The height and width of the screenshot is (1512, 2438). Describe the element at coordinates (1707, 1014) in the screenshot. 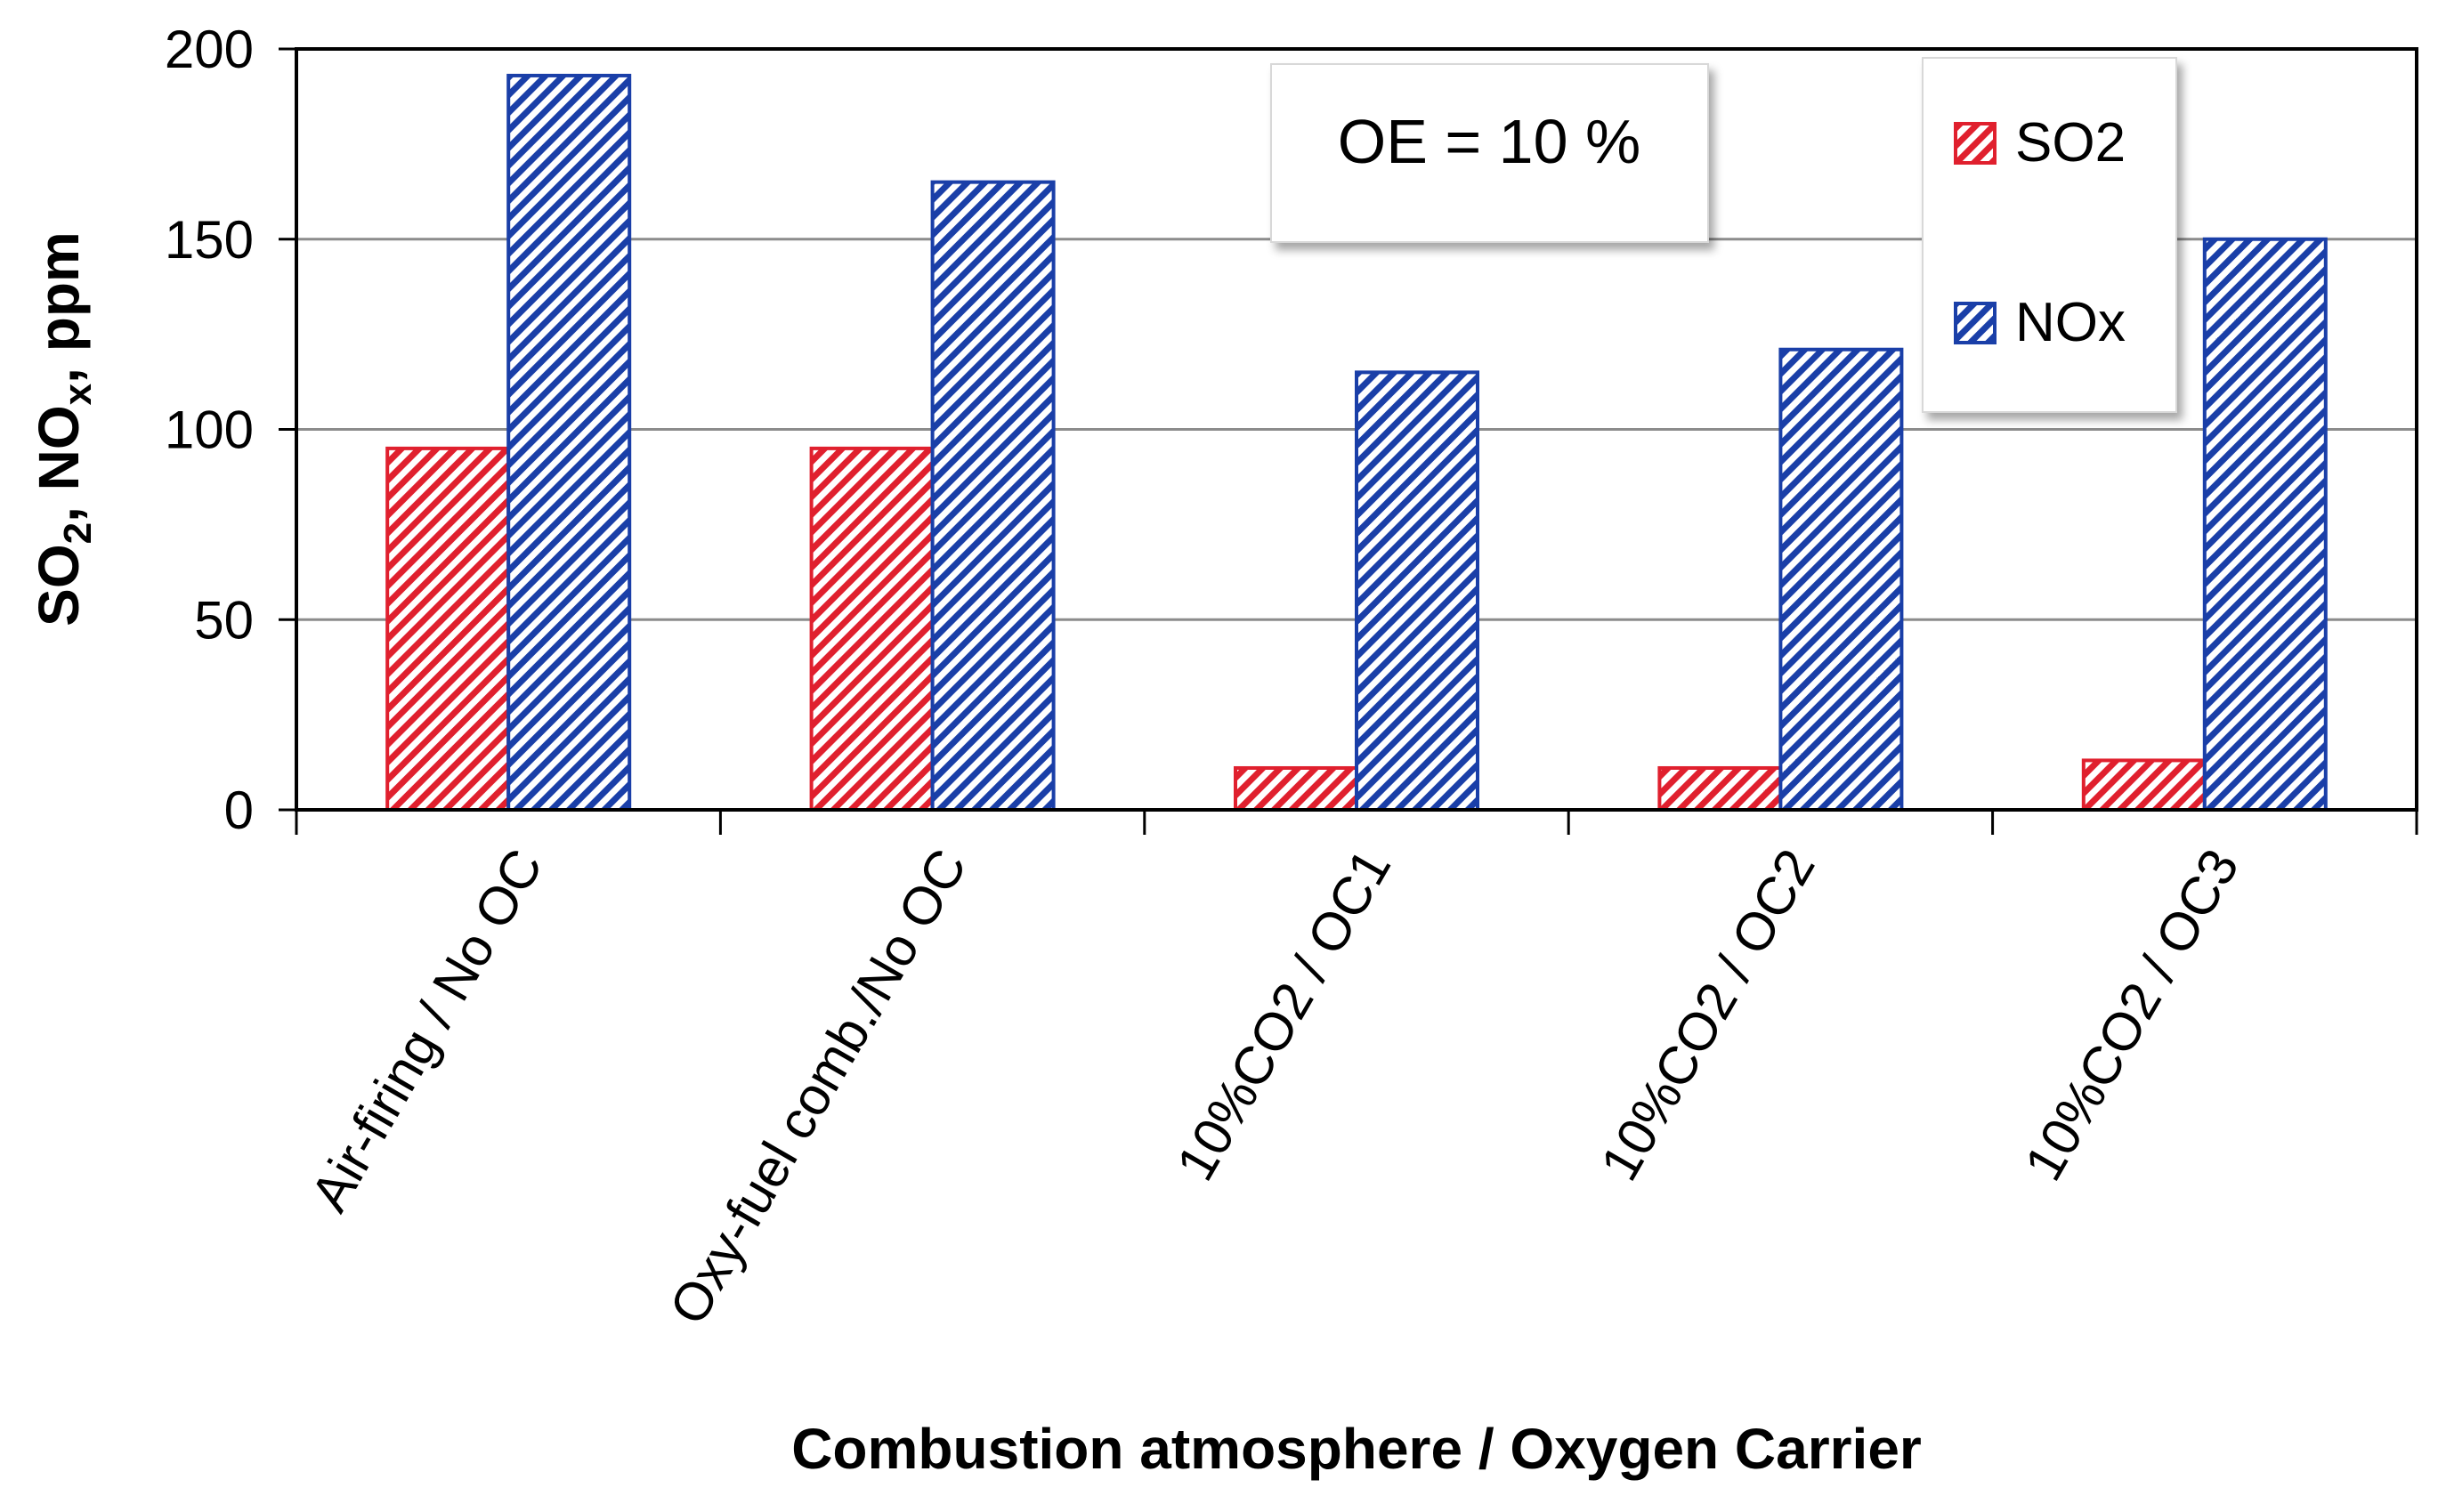

I see `category-label: 10%CO2 / OC2` at that location.